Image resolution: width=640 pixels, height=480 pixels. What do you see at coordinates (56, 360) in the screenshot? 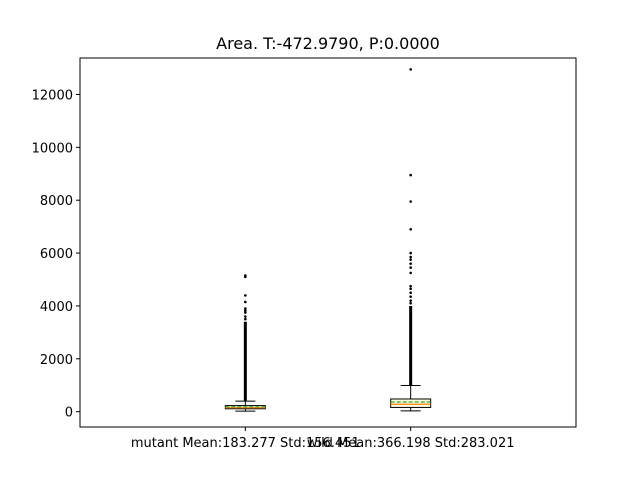
I see `y-tick-label: 2000` at bounding box center [56, 360].